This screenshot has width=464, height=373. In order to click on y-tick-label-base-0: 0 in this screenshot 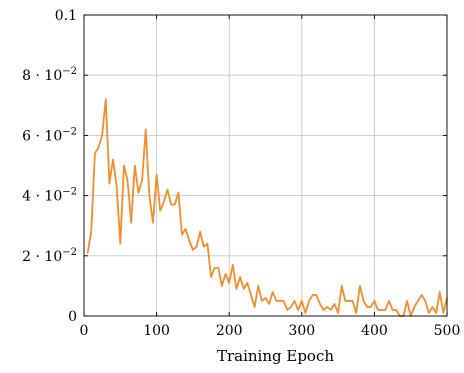, I will do `click(72, 317)`.